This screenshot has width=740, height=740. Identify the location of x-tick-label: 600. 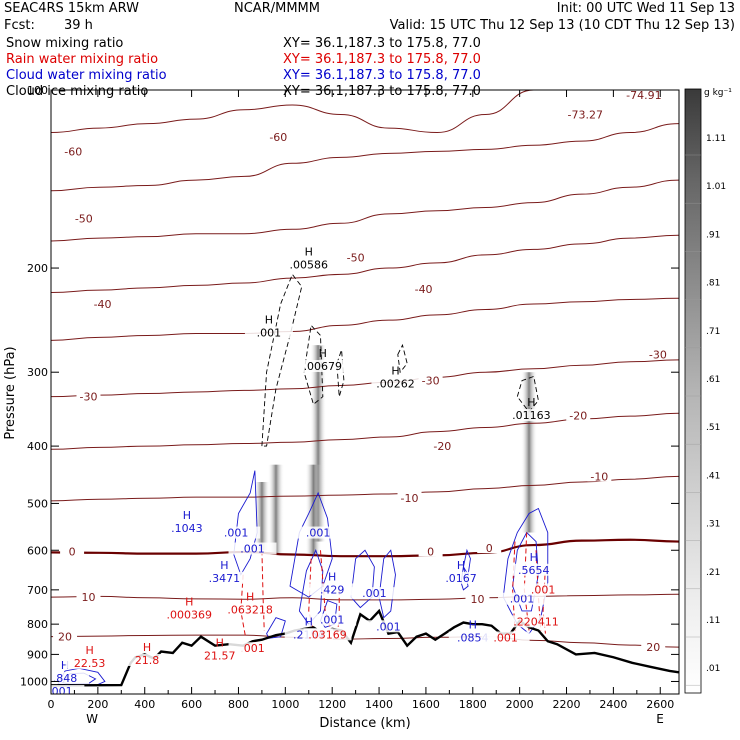
(191, 704).